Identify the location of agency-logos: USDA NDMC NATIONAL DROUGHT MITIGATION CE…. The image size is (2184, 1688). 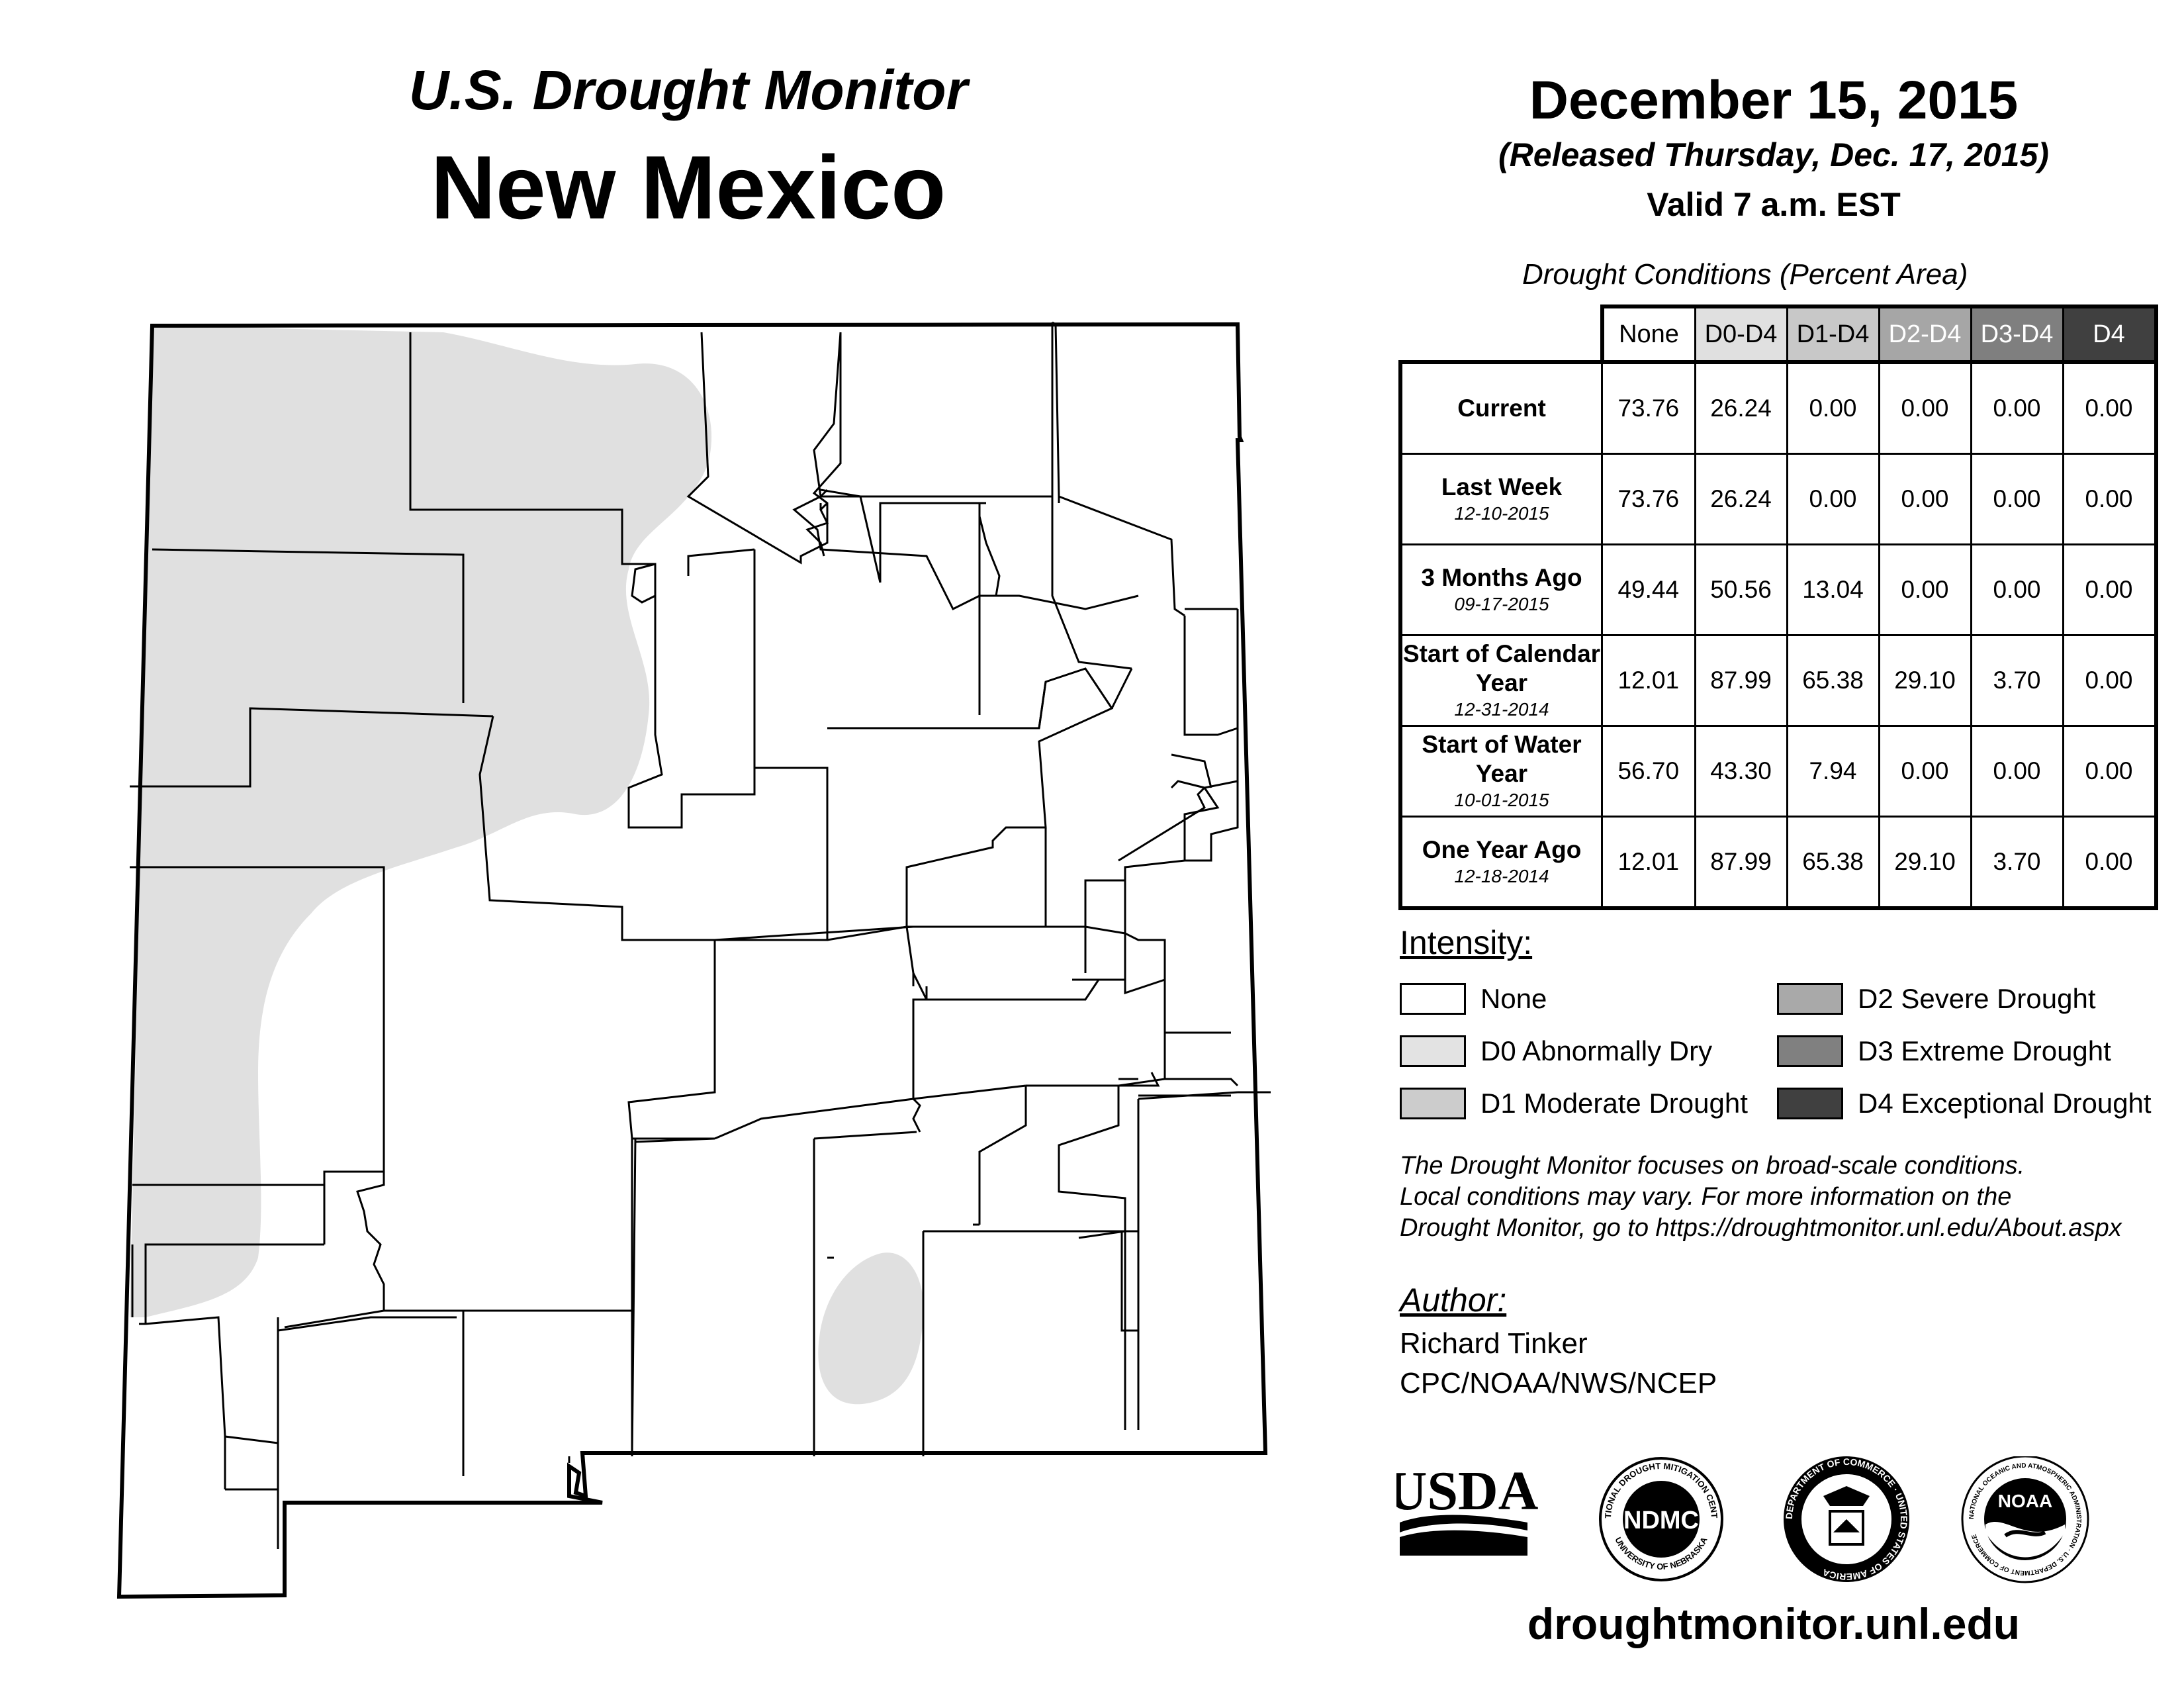
(1743, 1519).